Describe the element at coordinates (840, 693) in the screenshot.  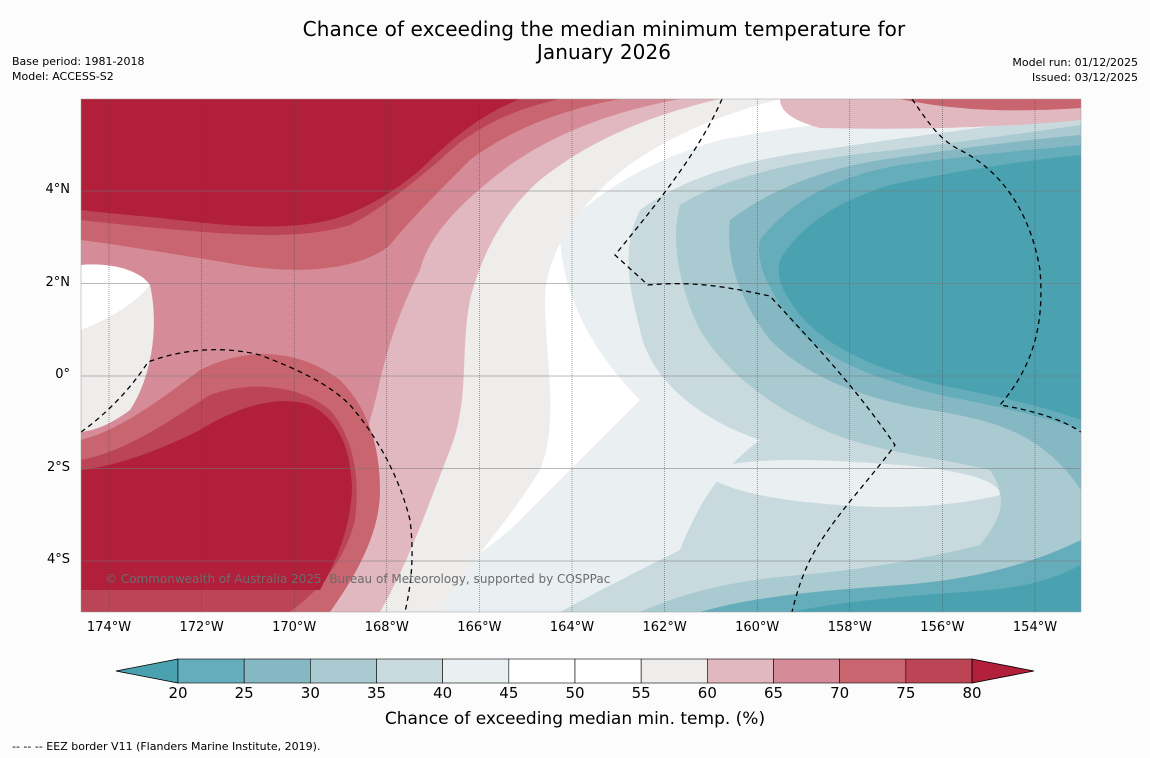
I see `colorbar-tick-label: 70` at that location.